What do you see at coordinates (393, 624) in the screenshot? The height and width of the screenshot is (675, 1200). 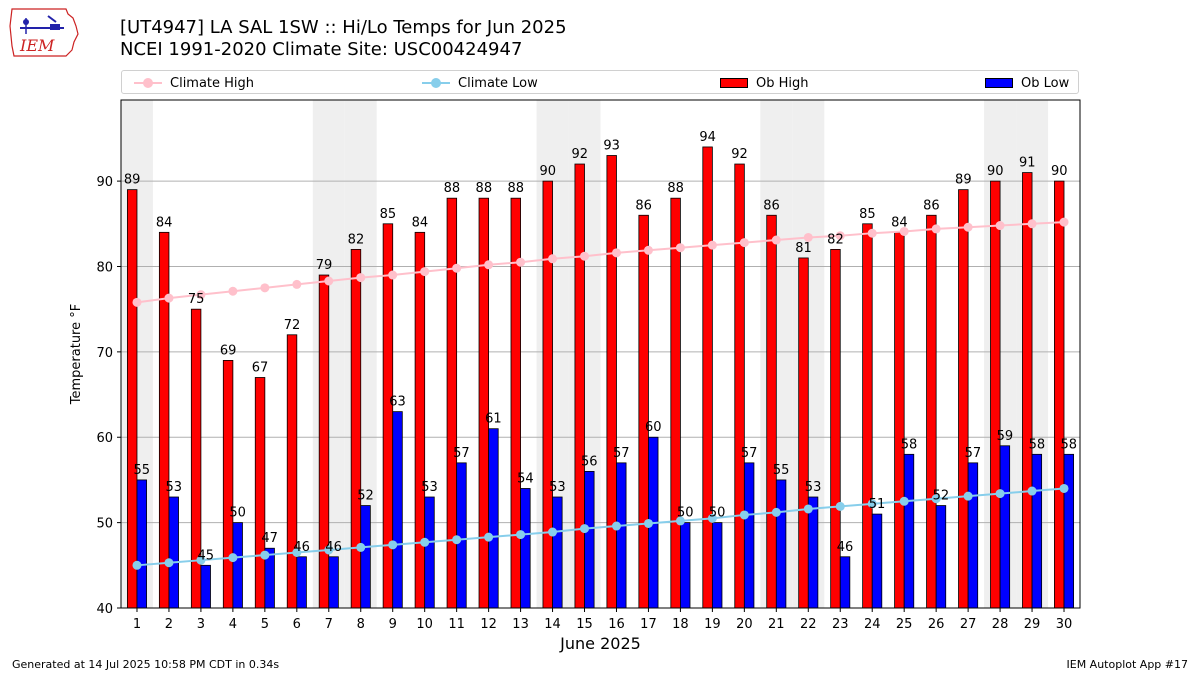 I see `x-tick-label: 9` at bounding box center [393, 624].